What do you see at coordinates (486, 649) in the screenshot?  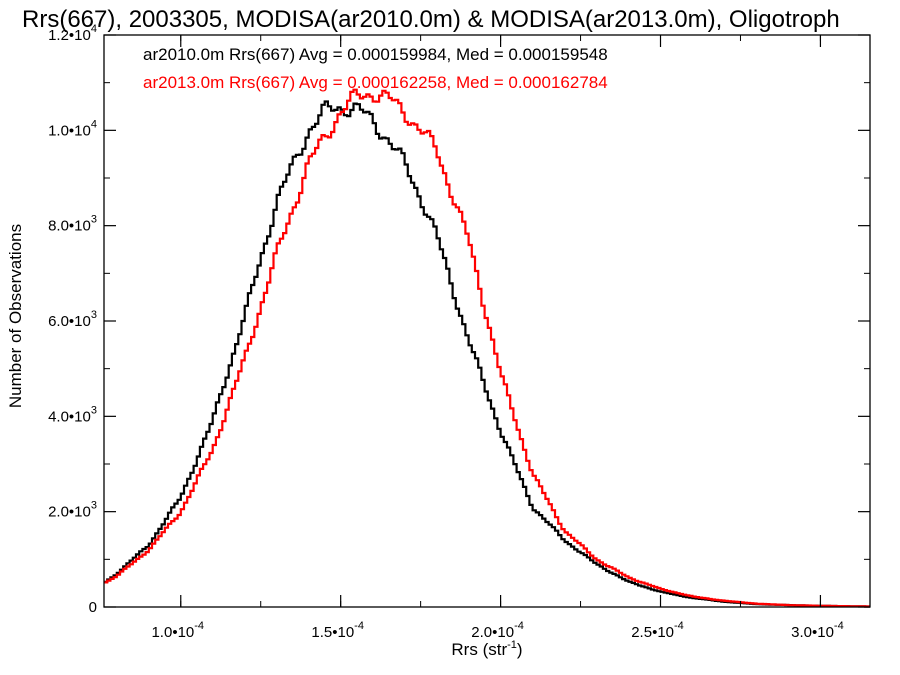 I see `x-axis-label: Rrs (str-1)` at bounding box center [486, 649].